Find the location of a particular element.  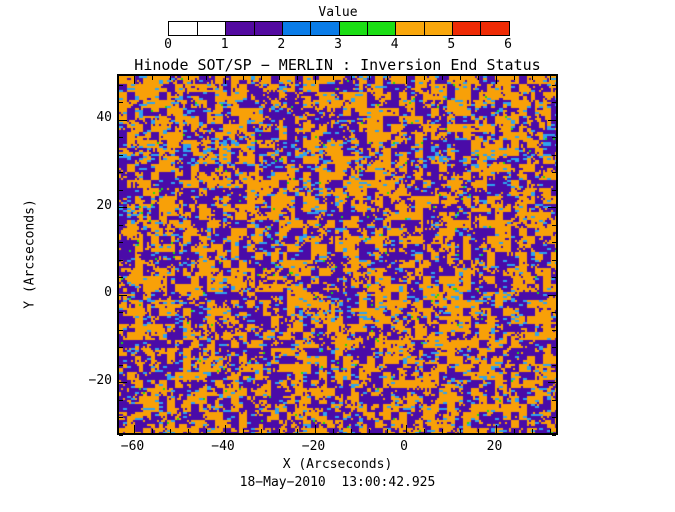

x-tick-label: 20 is located at coordinates (494, 446).